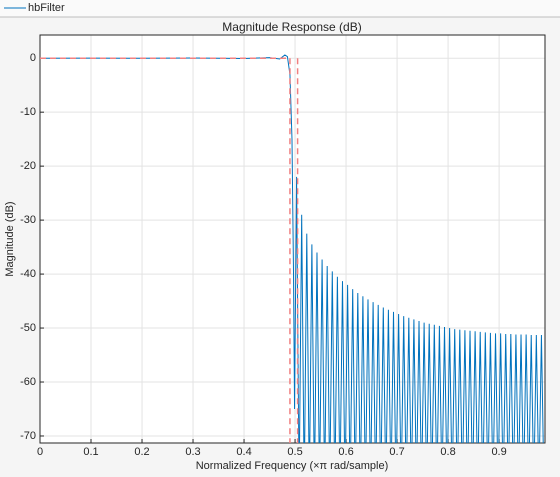  What do you see at coordinates (141, 452) in the screenshot?
I see `x-tick-label: 0.2` at bounding box center [141, 452].